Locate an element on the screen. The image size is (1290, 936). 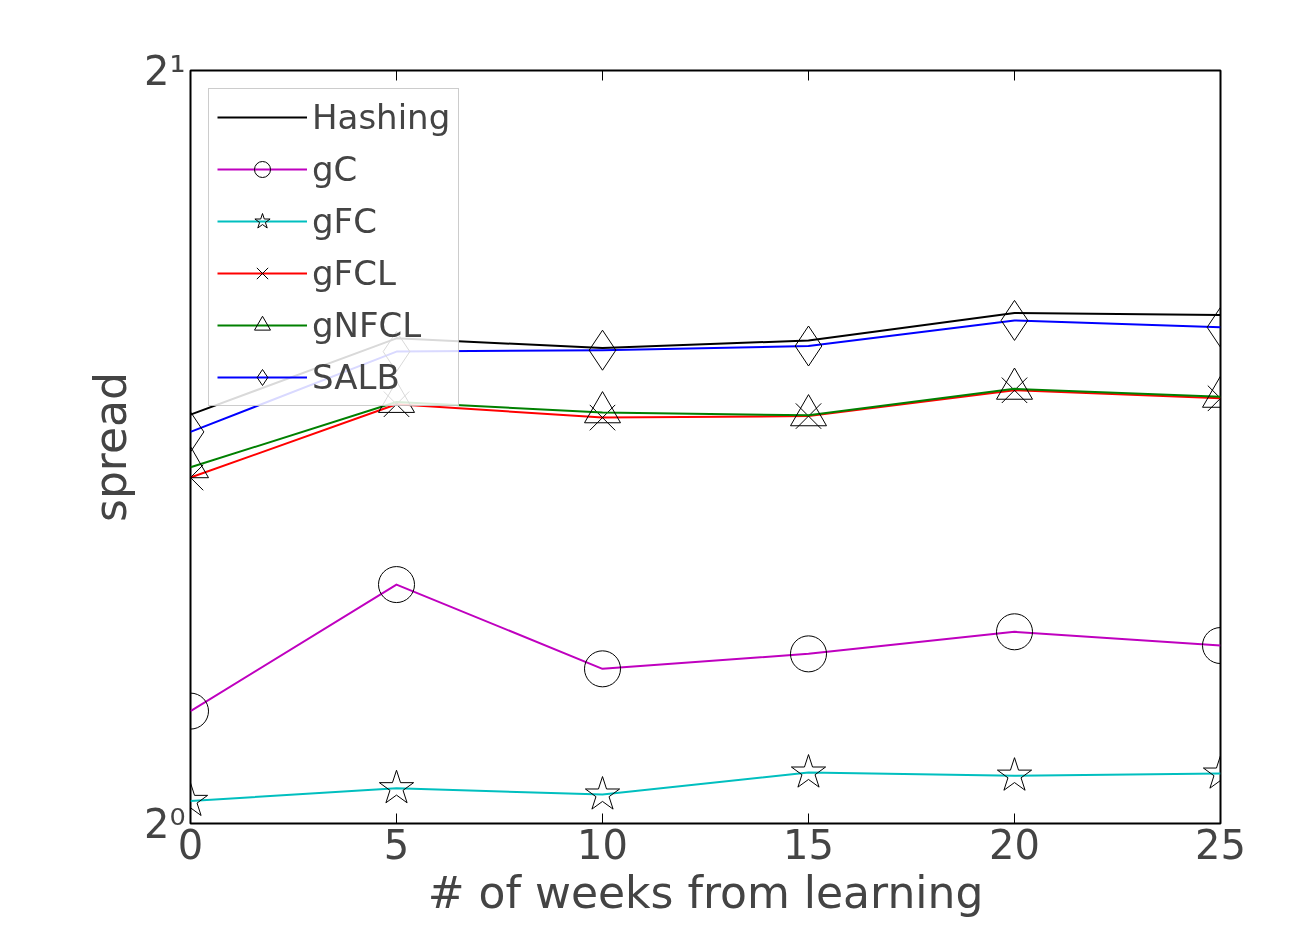
legend-label: gFC is located at coordinates (344, 221).